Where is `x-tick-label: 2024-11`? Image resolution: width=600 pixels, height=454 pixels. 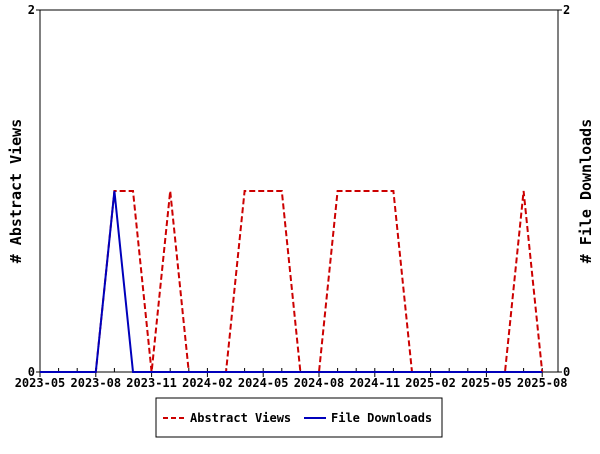 x-tick-label: 2024-11 is located at coordinates (375, 383).